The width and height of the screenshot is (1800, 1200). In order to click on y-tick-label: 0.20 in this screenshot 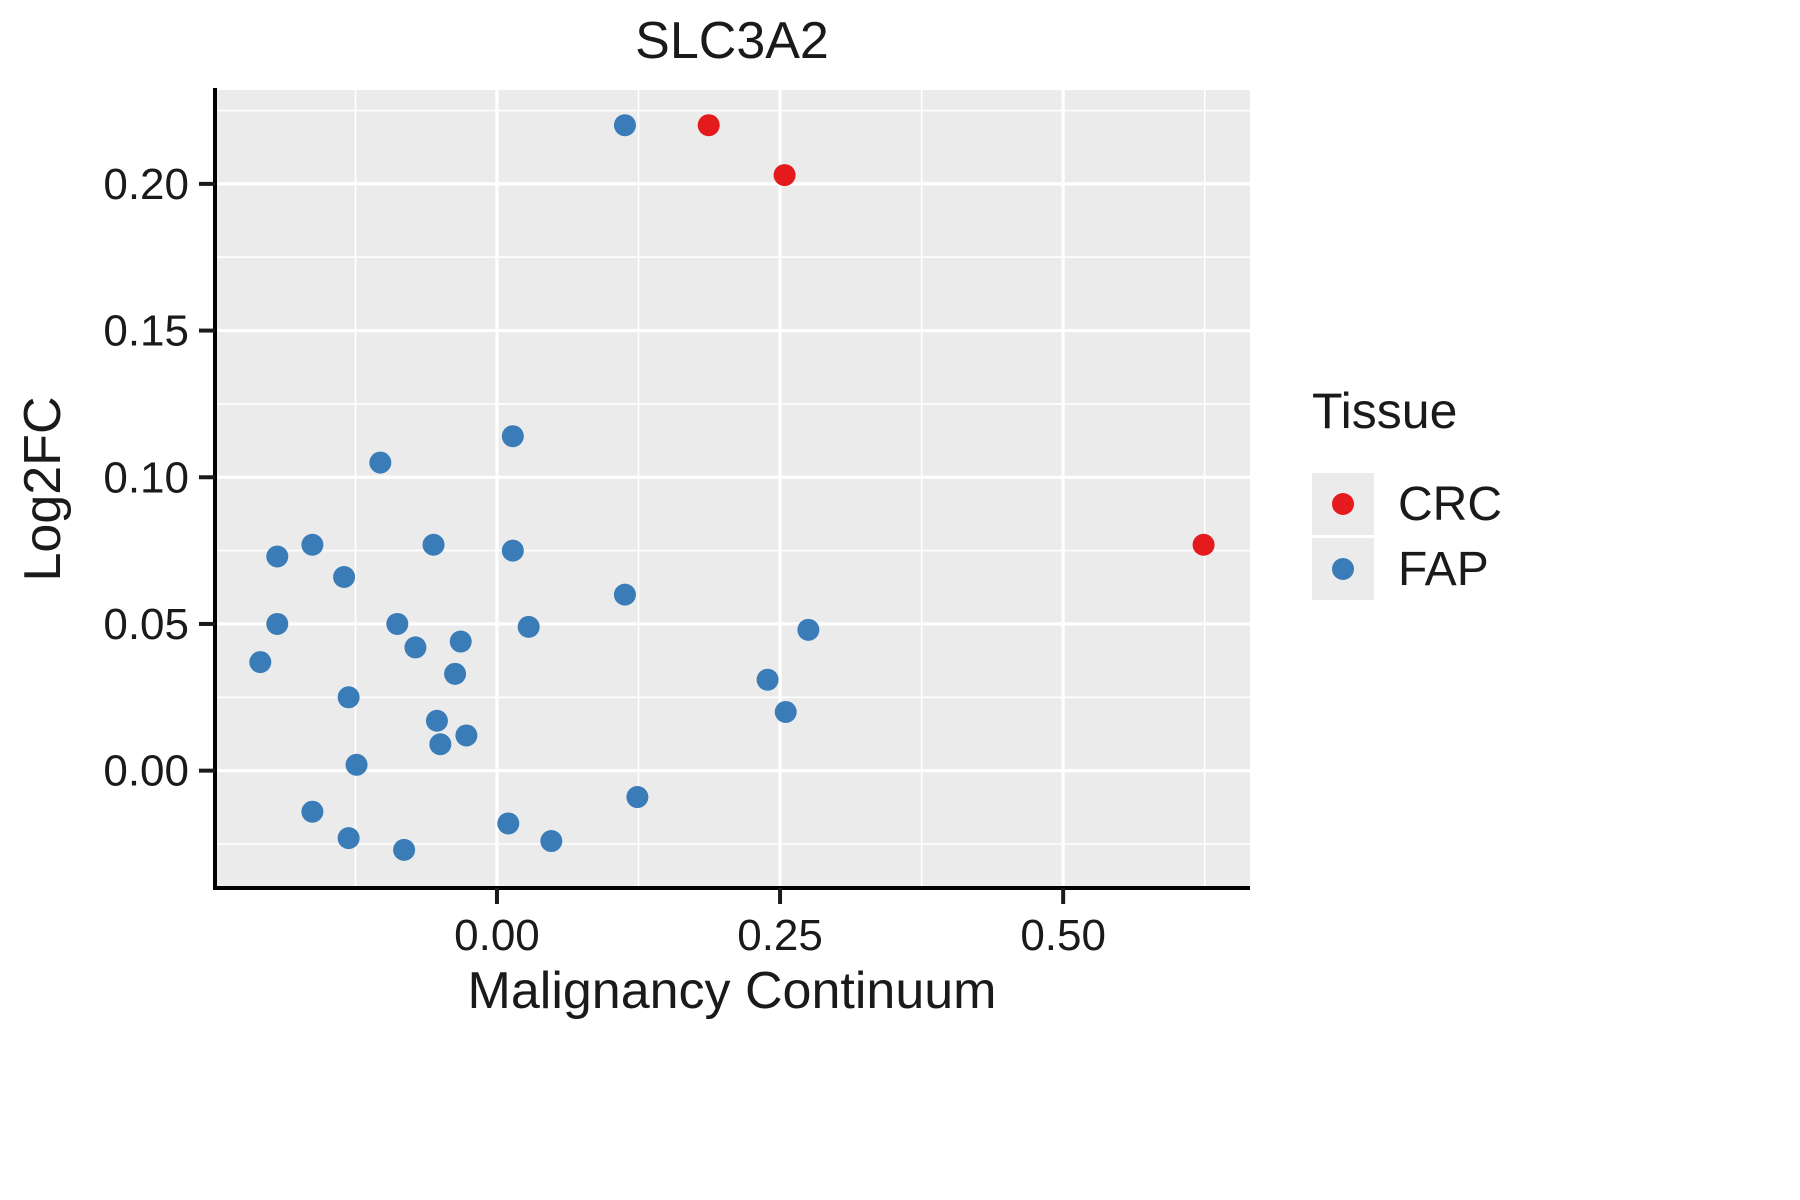, I will do `click(146, 184)`.